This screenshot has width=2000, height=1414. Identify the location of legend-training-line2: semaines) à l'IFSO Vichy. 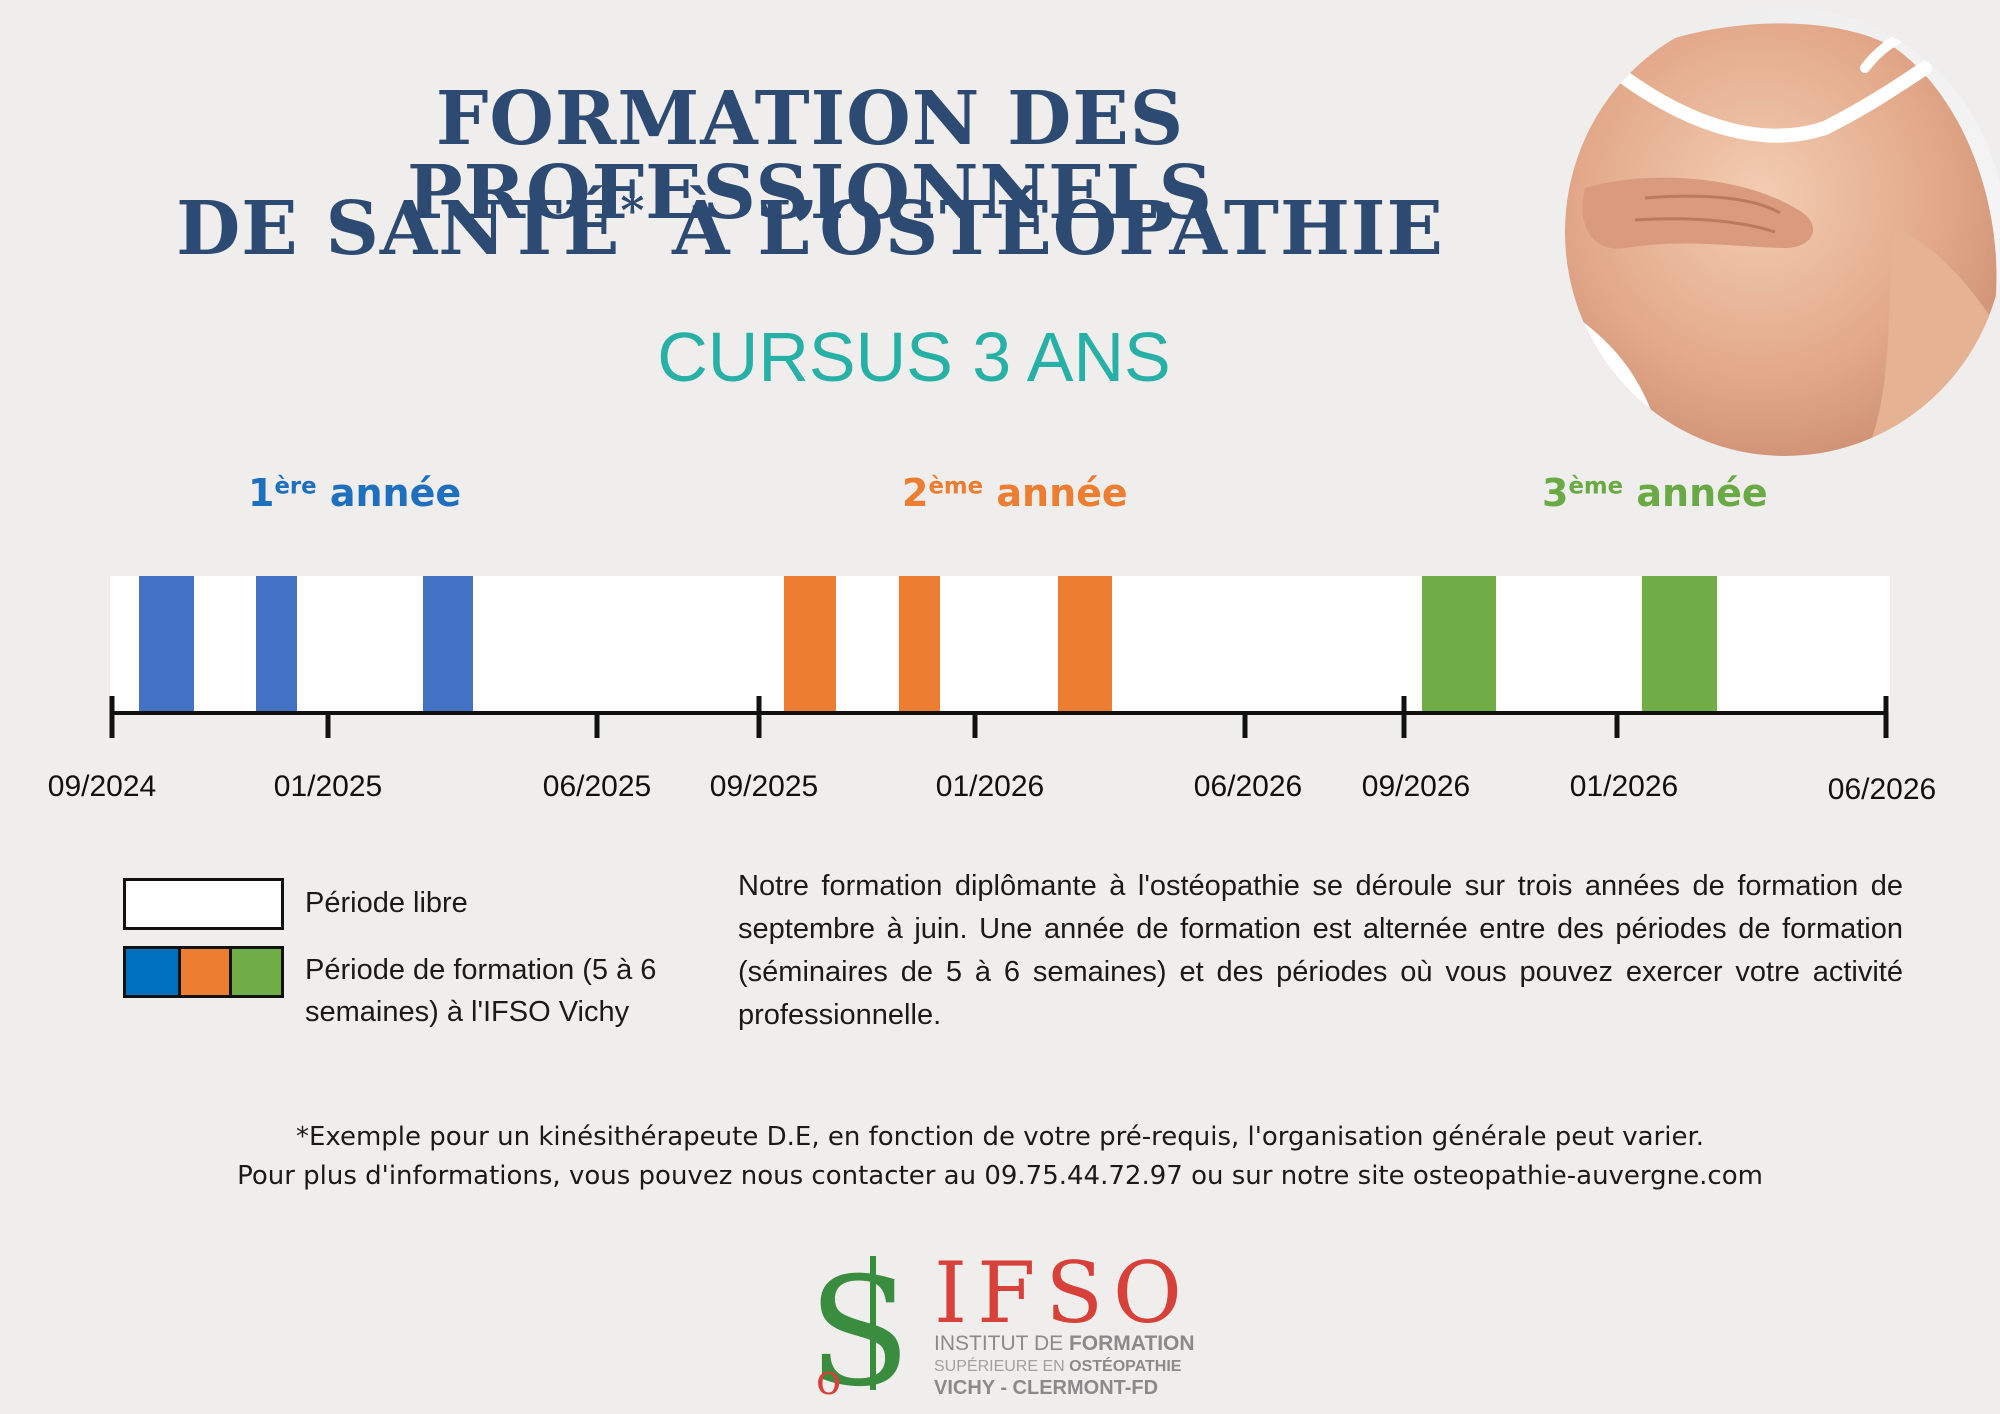
(467, 1012).